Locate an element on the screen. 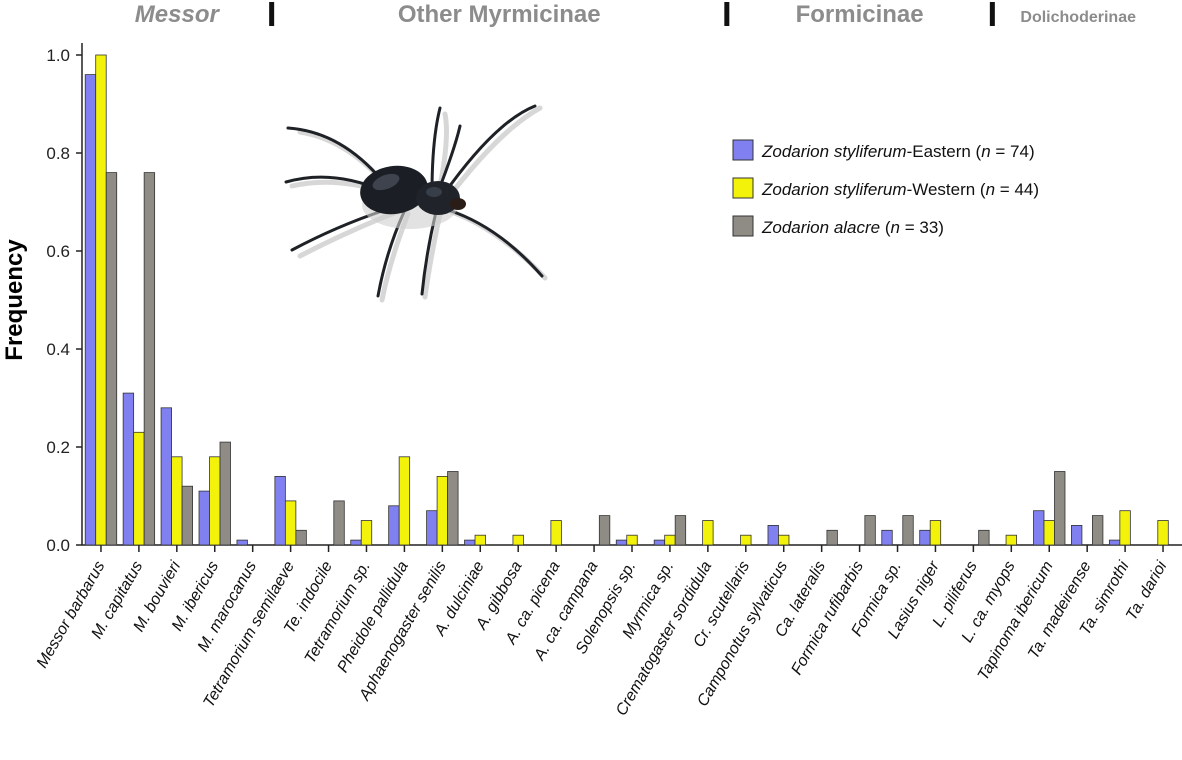 The height and width of the screenshot is (760, 1182). y-tick-label: 0.0 is located at coordinates (58, 545).